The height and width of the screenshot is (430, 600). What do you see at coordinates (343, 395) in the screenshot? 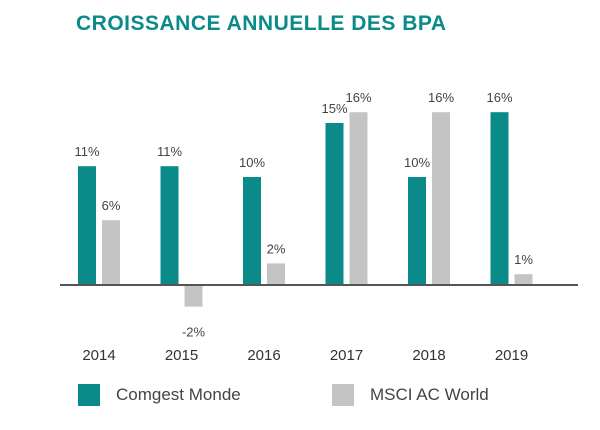
I see `legend-swatch-msci` at bounding box center [343, 395].